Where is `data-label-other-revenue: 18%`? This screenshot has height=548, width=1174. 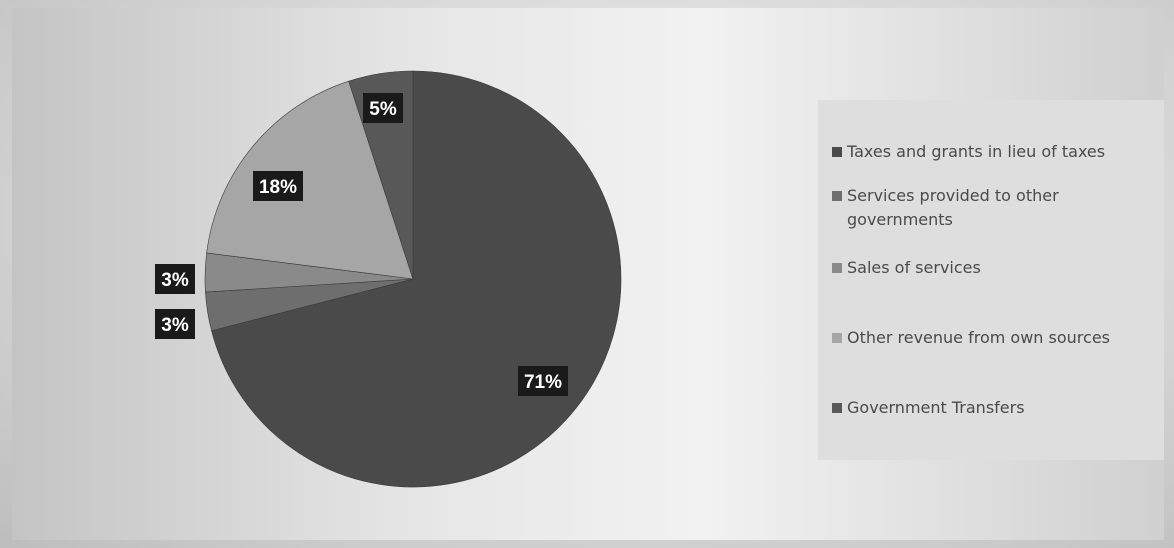
data-label-other-revenue: 18% is located at coordinates (278, 186).